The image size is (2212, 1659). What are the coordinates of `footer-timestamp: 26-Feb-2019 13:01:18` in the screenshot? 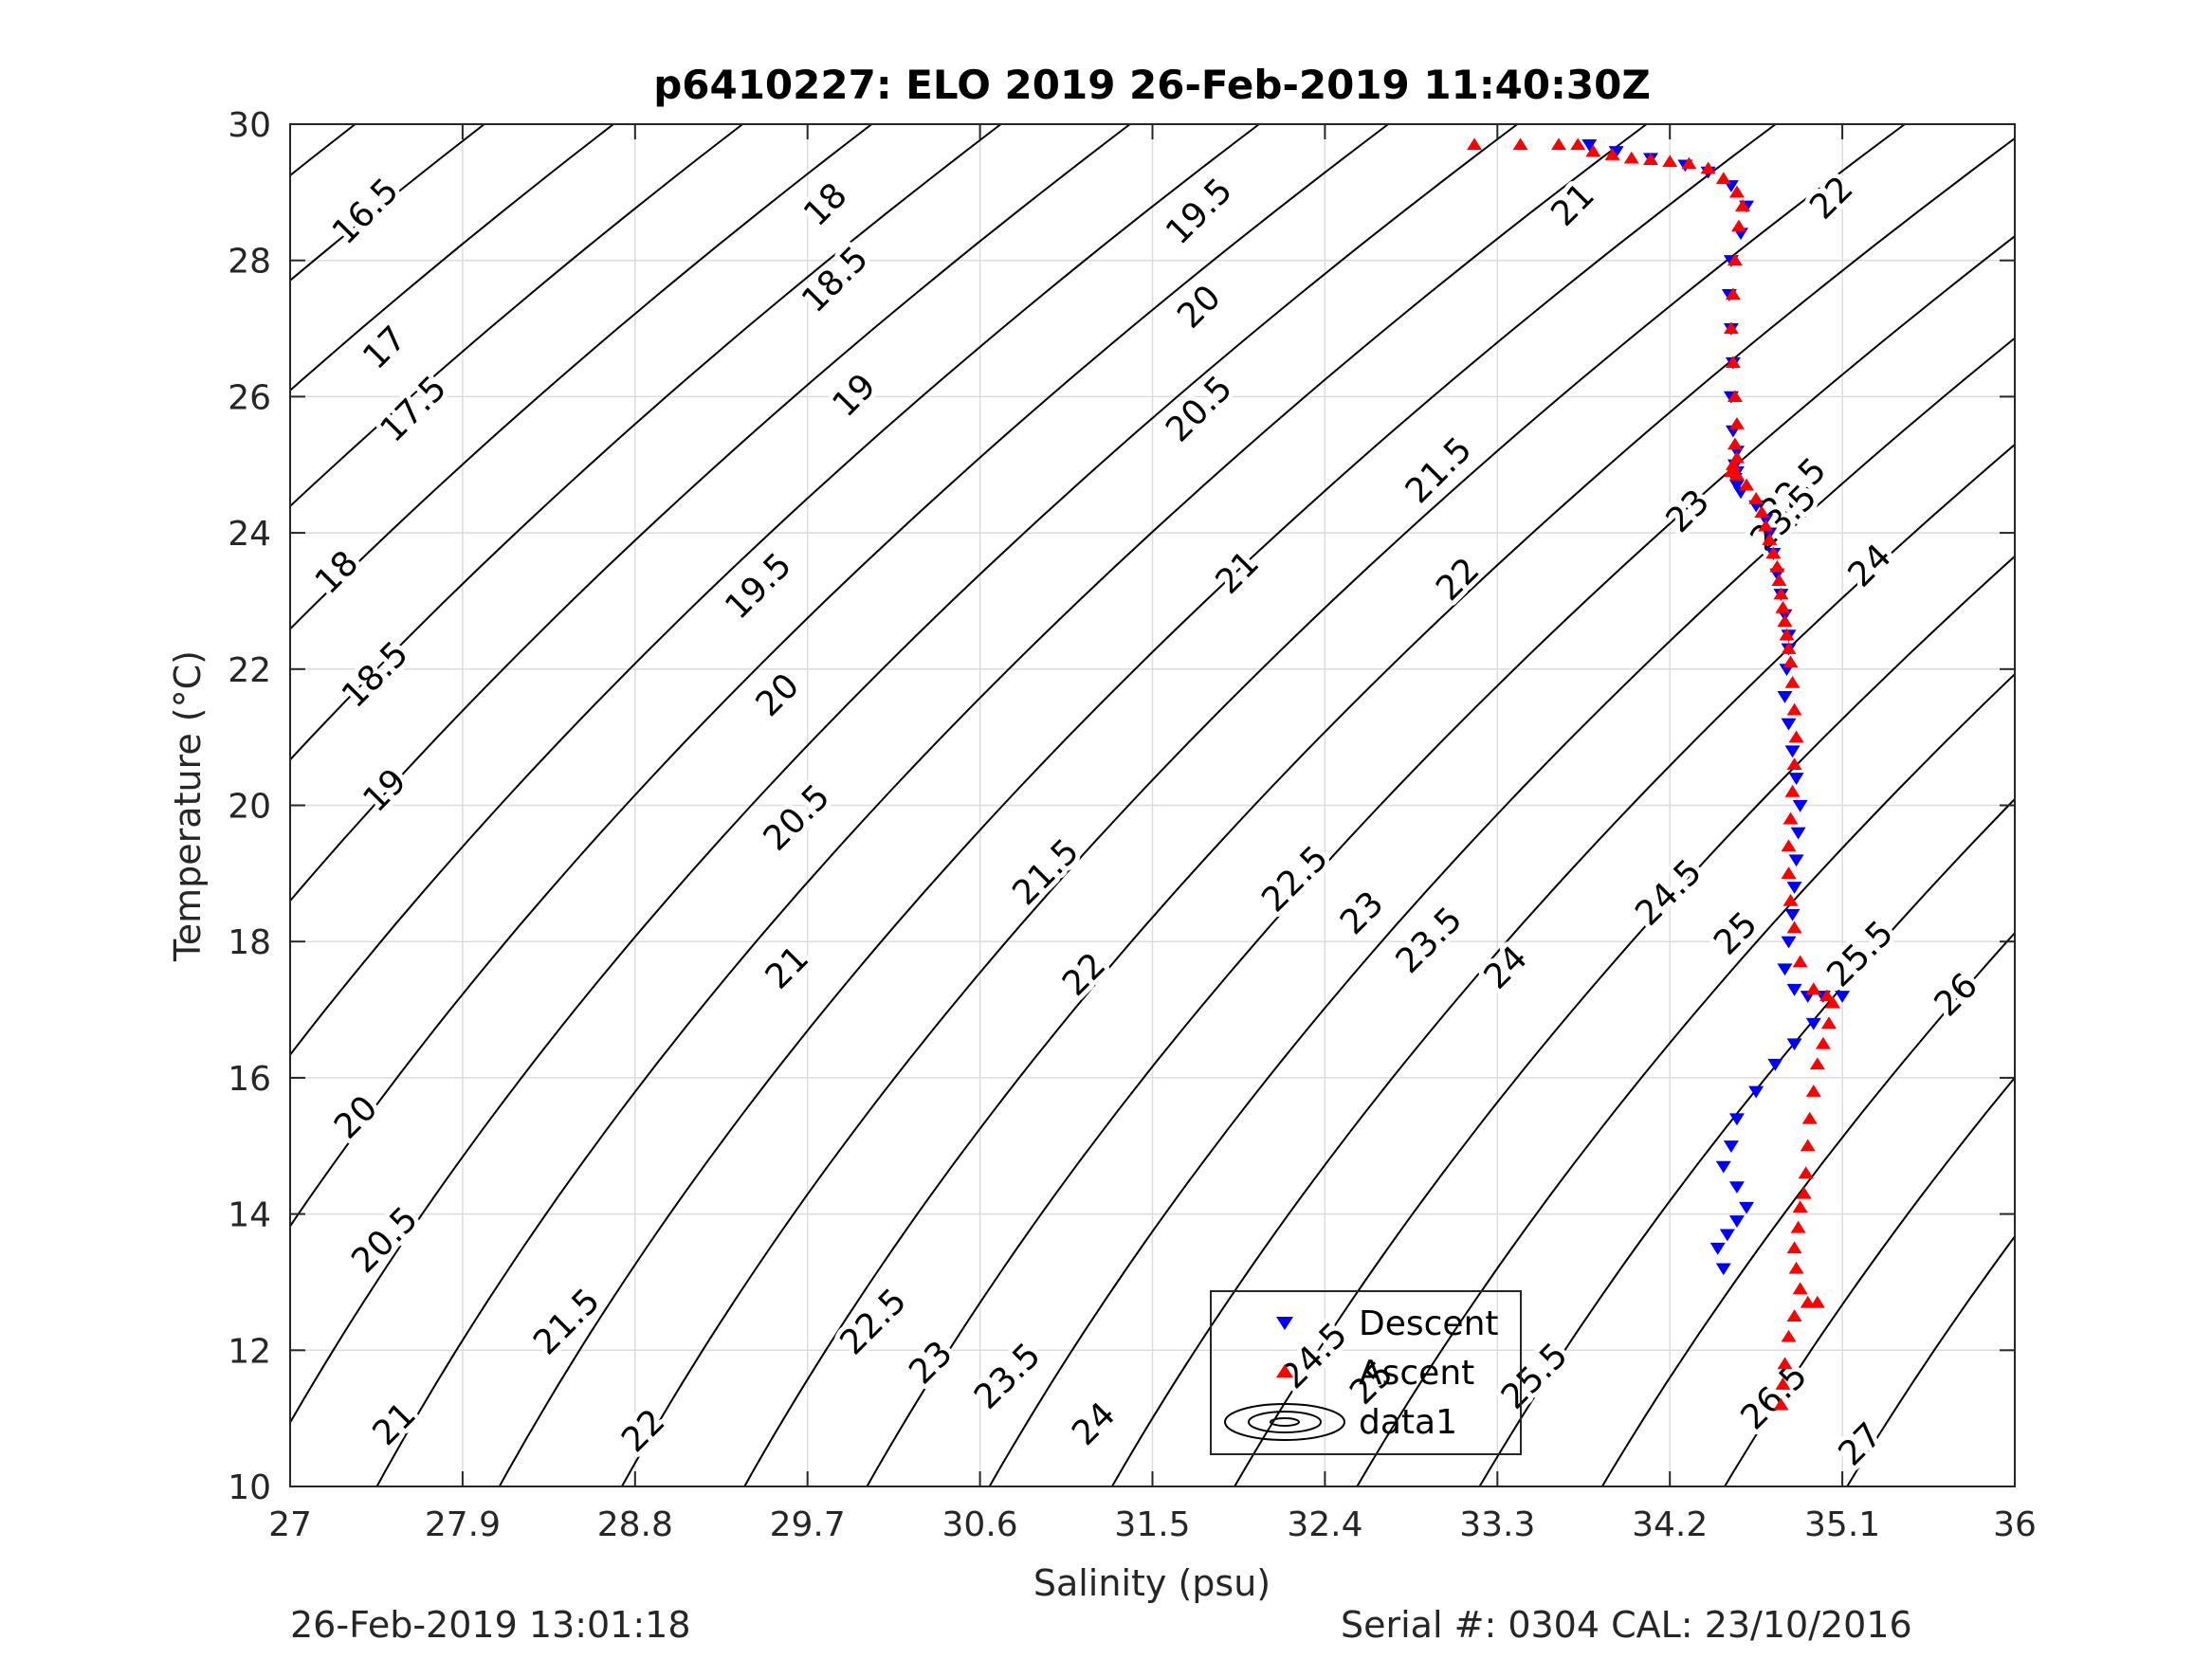 It's located at (490, 1625).